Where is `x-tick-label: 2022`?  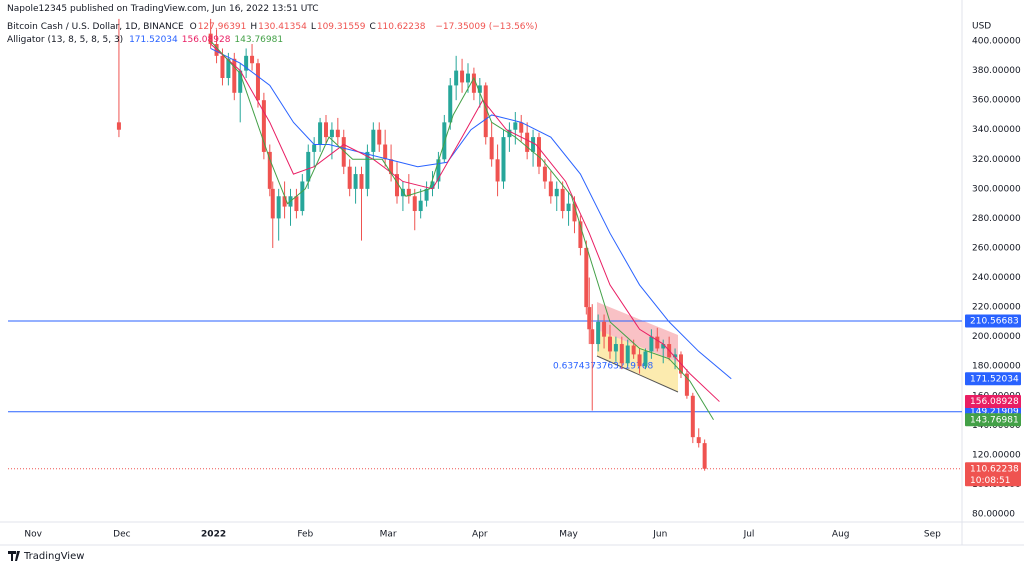
x-tick-label: 2022 is located at coordinates (213, 535).